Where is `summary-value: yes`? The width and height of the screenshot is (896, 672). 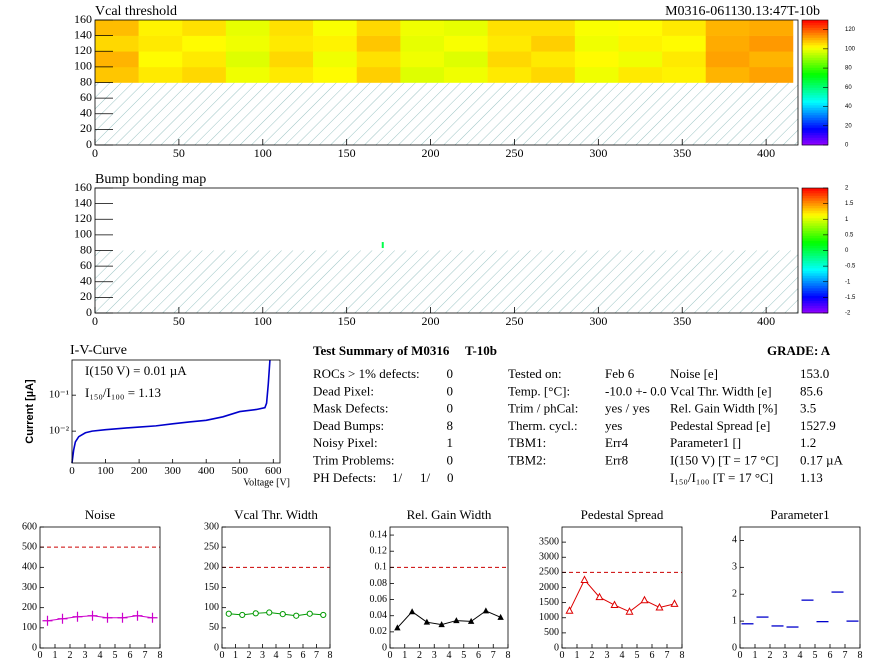
summary-value: yes is located at coordinates (613, 425).